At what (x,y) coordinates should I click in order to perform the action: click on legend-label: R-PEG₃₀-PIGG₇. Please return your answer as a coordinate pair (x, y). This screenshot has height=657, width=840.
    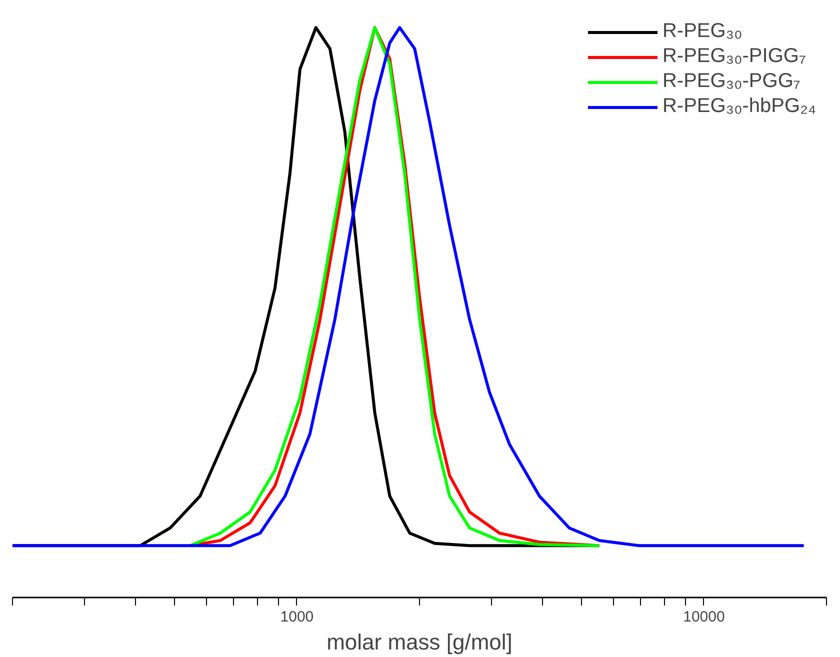
    Looking at the image, I should click on (734, 56).